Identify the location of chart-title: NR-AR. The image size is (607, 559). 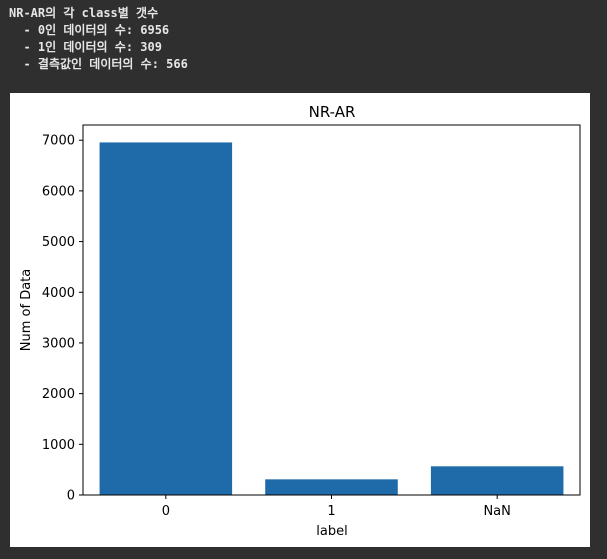
(332, 112).